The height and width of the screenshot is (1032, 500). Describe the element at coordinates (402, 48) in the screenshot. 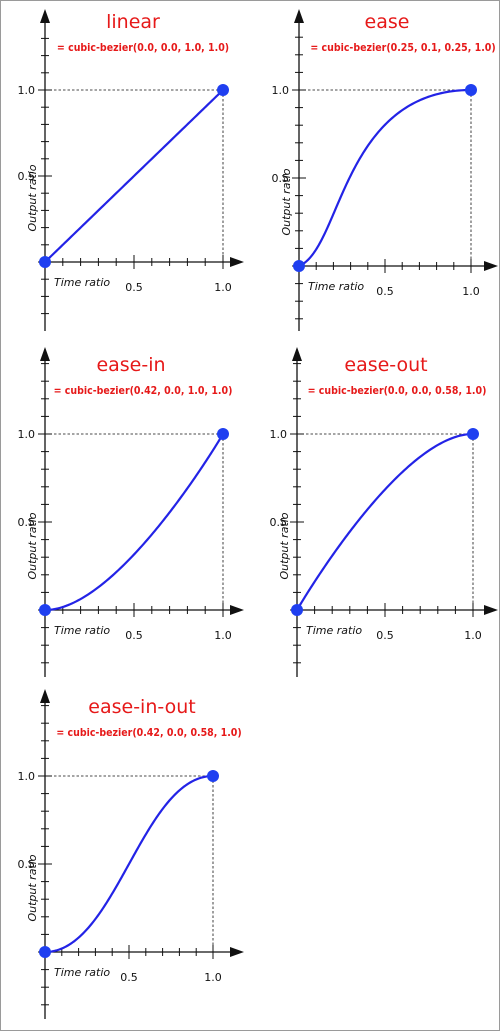

I see `chart-subtitle: = cubic-bezier(0.25, 0.1, 0.25, 1.0)` at that location.